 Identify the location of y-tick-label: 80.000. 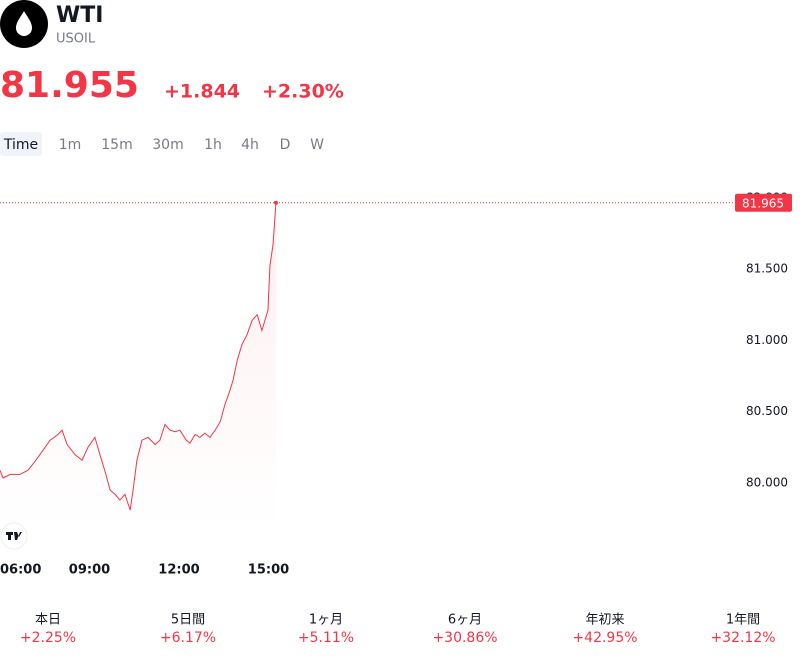
(767, 482).